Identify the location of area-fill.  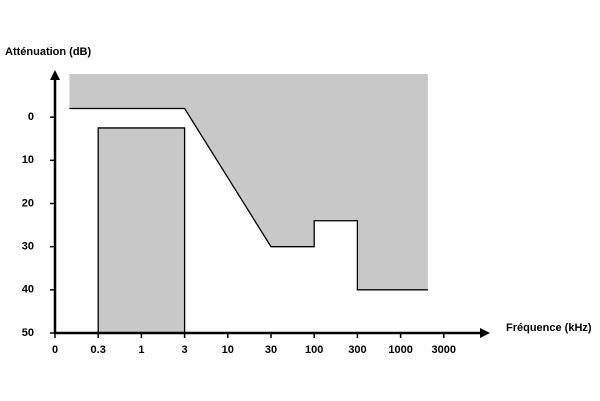
(141, 230).